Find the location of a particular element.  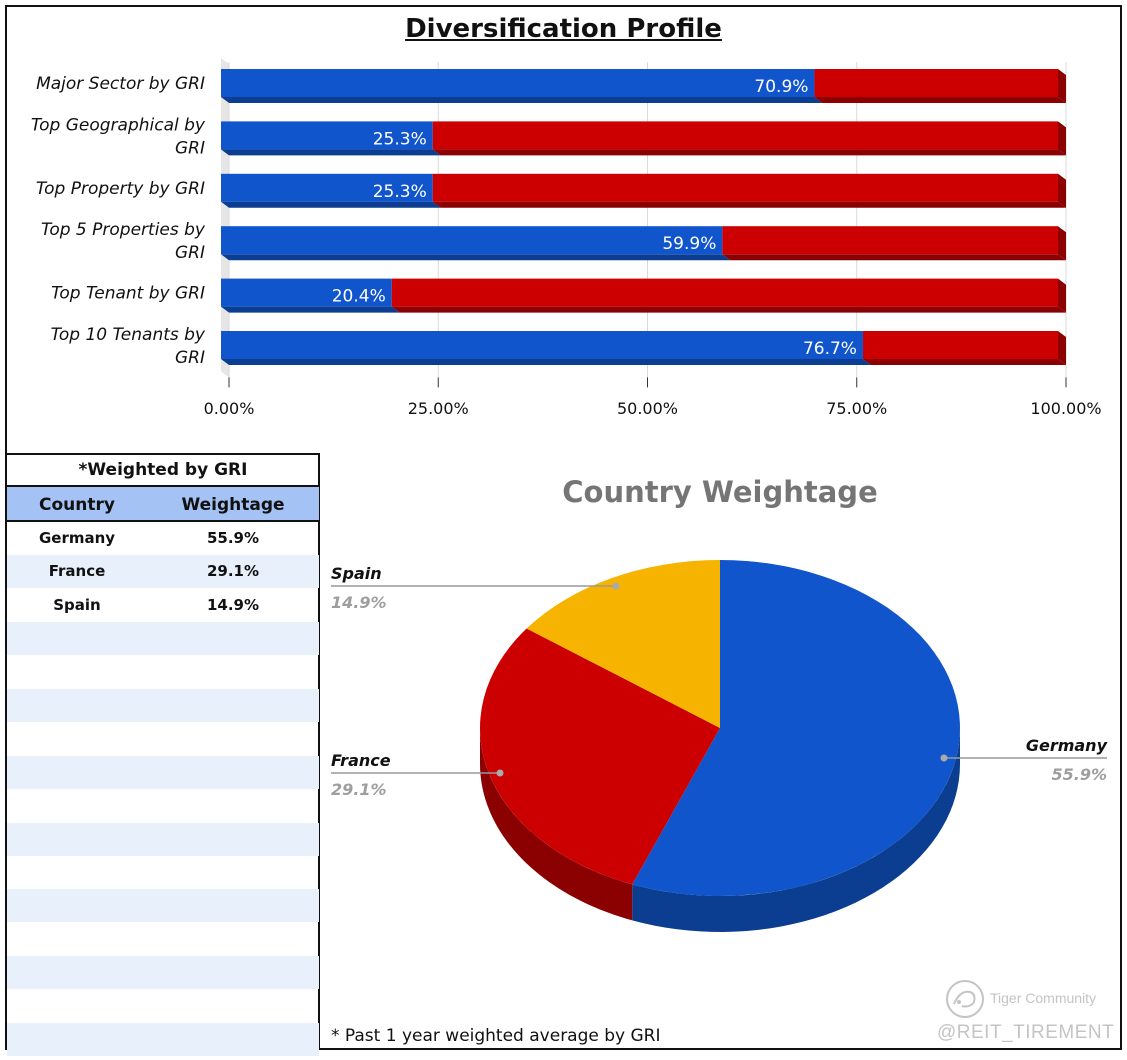

bar-1-1-bottom is located at coordinates (749, 152).